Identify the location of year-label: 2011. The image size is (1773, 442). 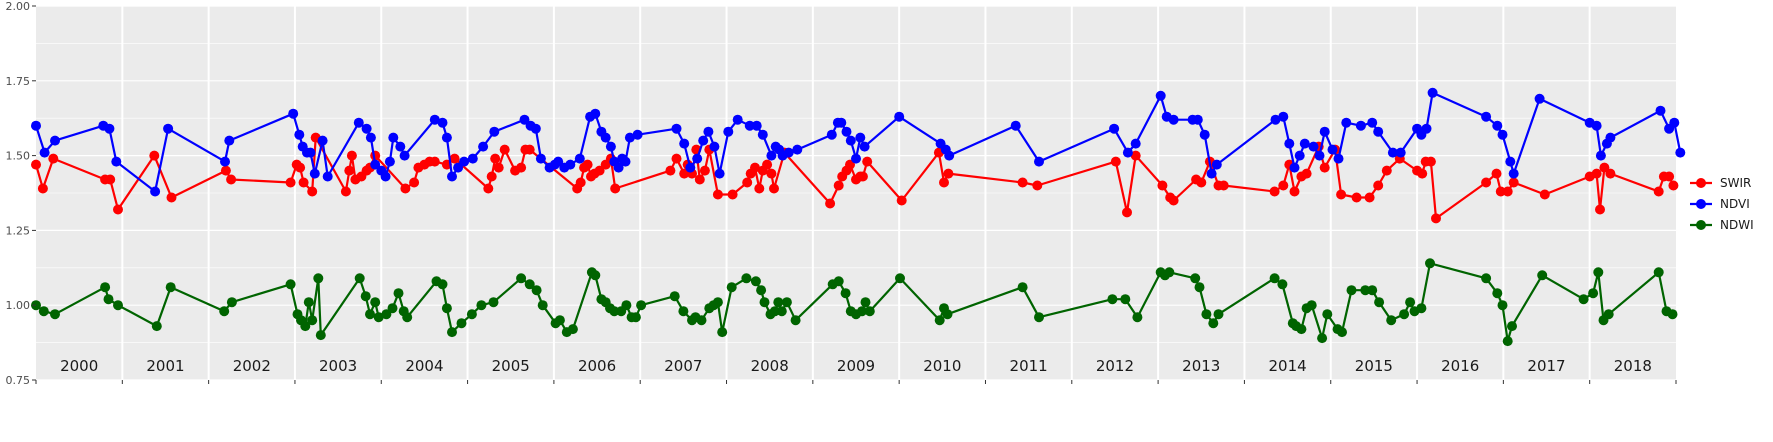
(1029, 366).